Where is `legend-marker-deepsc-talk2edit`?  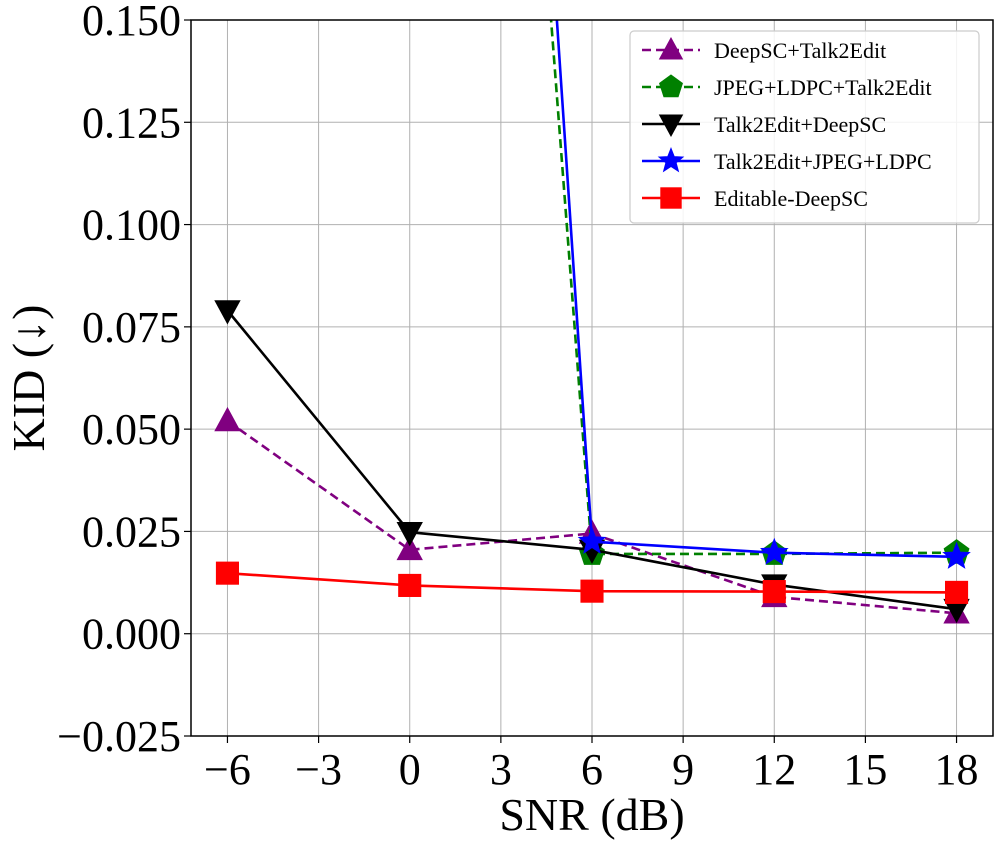
legend-marker-deepsc-talk2edit is located at coordinates (671, 48).